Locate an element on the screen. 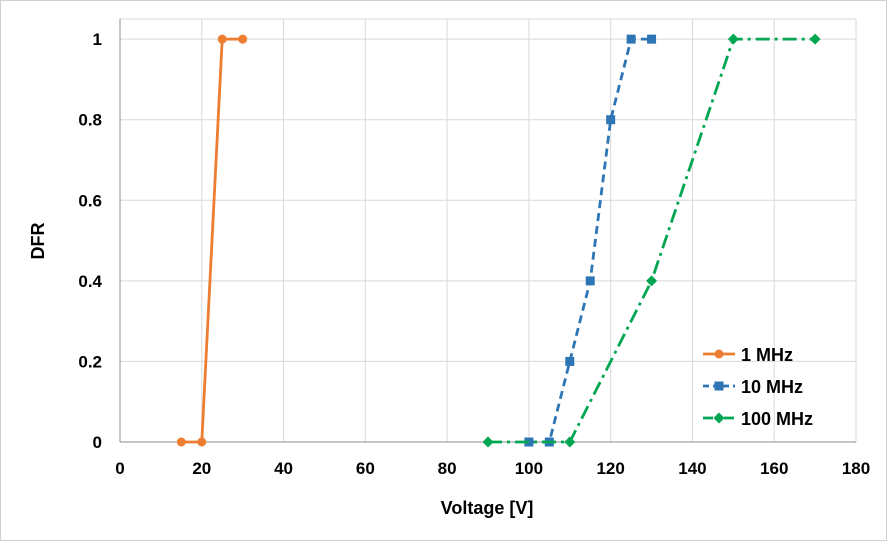  y-tick-label: 0 is located at coordinates (97, 442).